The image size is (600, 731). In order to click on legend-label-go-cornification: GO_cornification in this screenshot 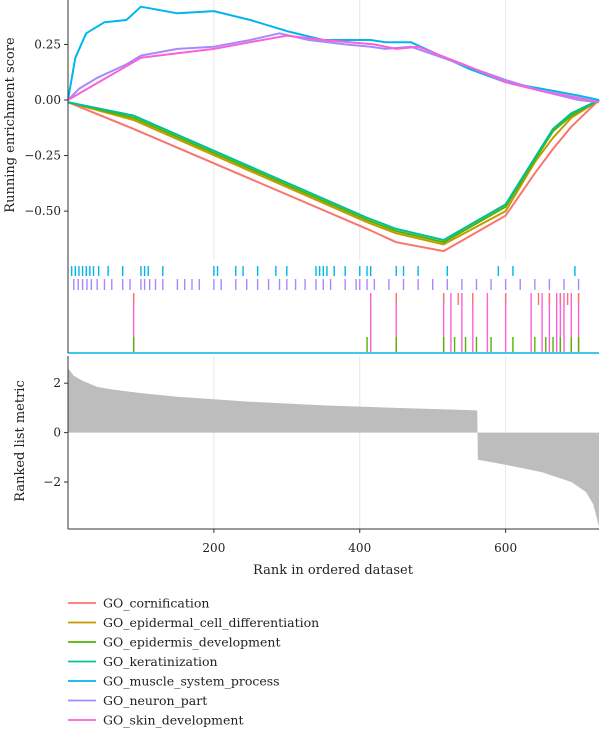, I will do `click(156, 603)`.